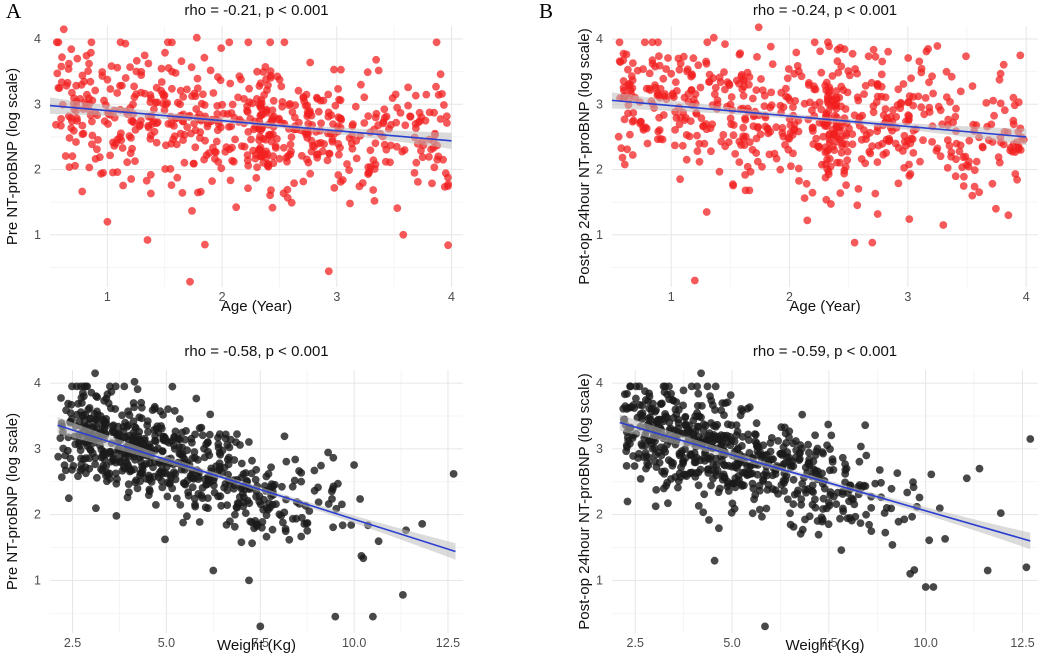 Image resolution: width=1049 pixels, height=656 pixels. Describe the element at coordinates (37, 39) in the screenshot. I see `y-tick-label: 4` at that location.